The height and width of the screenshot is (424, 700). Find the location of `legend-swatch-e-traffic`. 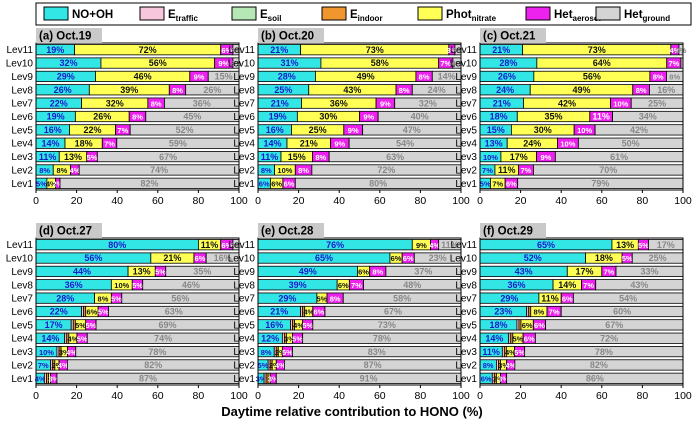

legend-swatch-e-traffic is located at coordinates (152, 13).